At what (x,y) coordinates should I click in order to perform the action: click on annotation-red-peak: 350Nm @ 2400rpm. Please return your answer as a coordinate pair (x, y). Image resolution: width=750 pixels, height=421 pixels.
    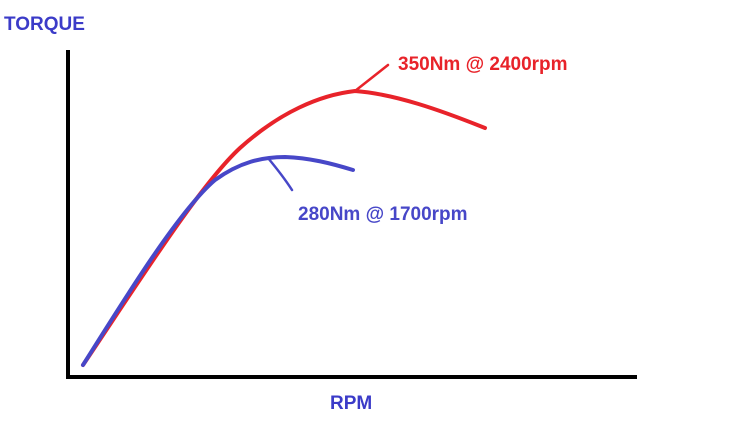
    Looking at the image, I should click on (483, 64).